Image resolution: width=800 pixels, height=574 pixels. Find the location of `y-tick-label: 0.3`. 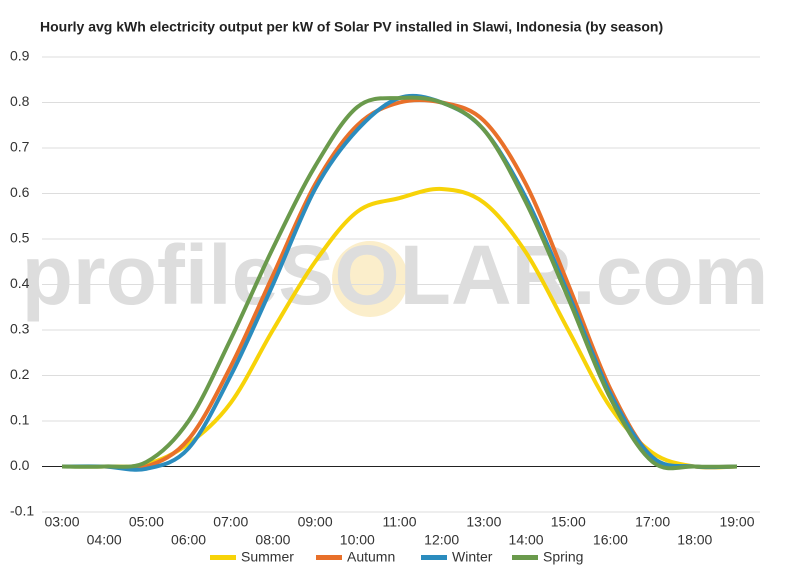

y-tick-label: 0.3 is located at coordinates (20, 329).